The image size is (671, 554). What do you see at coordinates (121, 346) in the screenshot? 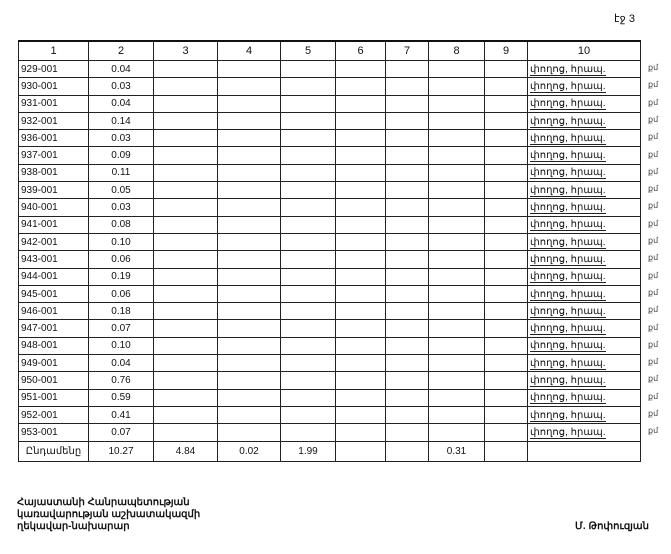
I see `area-value: 0.10` at bounding box center [121, 346].